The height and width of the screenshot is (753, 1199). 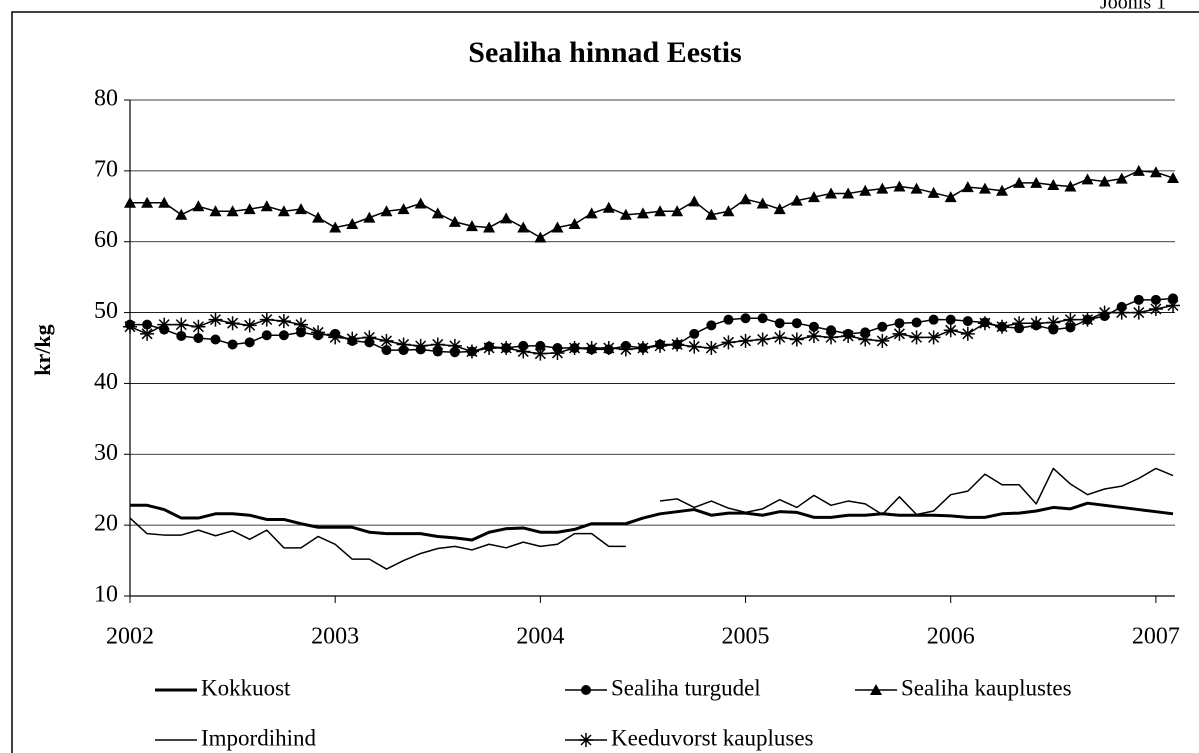 I want to click on y-tick-label: 30, so click(x=106, y=453).